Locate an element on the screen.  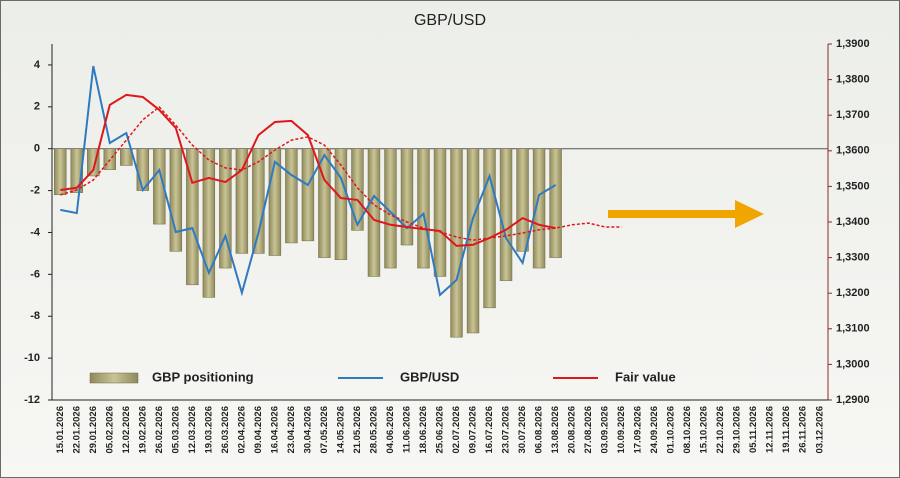
x-tick-label: 12.03.2026 is located at coordinates (192, 430).